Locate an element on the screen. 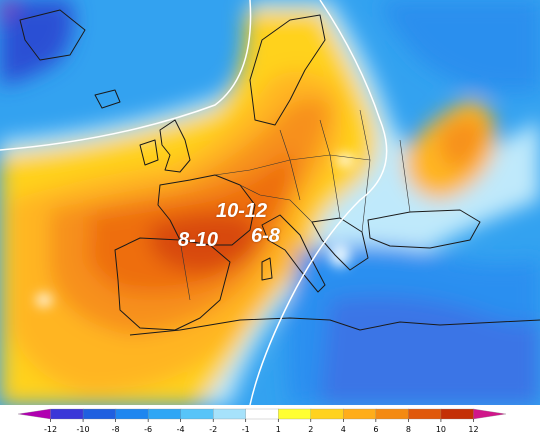 Image resolution: width=540 pixels, height=441 pixels. legend-tick-label: -12 is located at coordinates (50, 429).